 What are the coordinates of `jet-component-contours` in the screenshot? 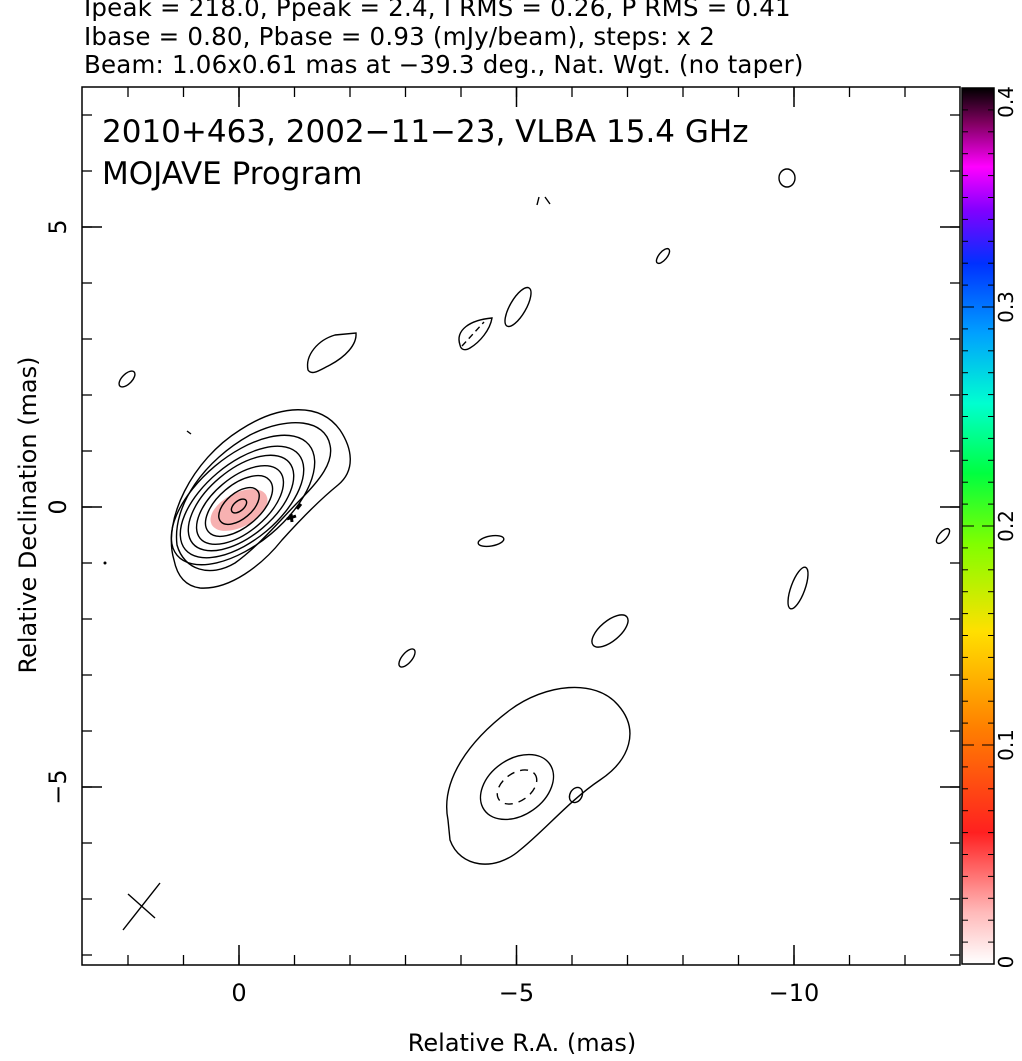 It's located at (538, 775).